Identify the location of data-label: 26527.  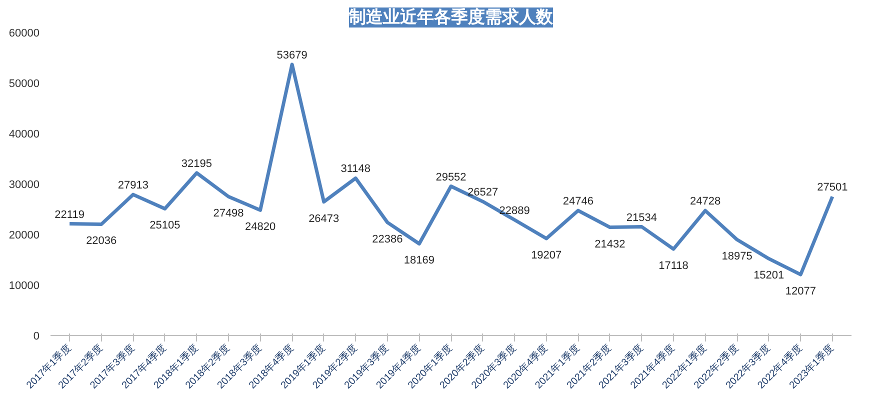
(482, 192).